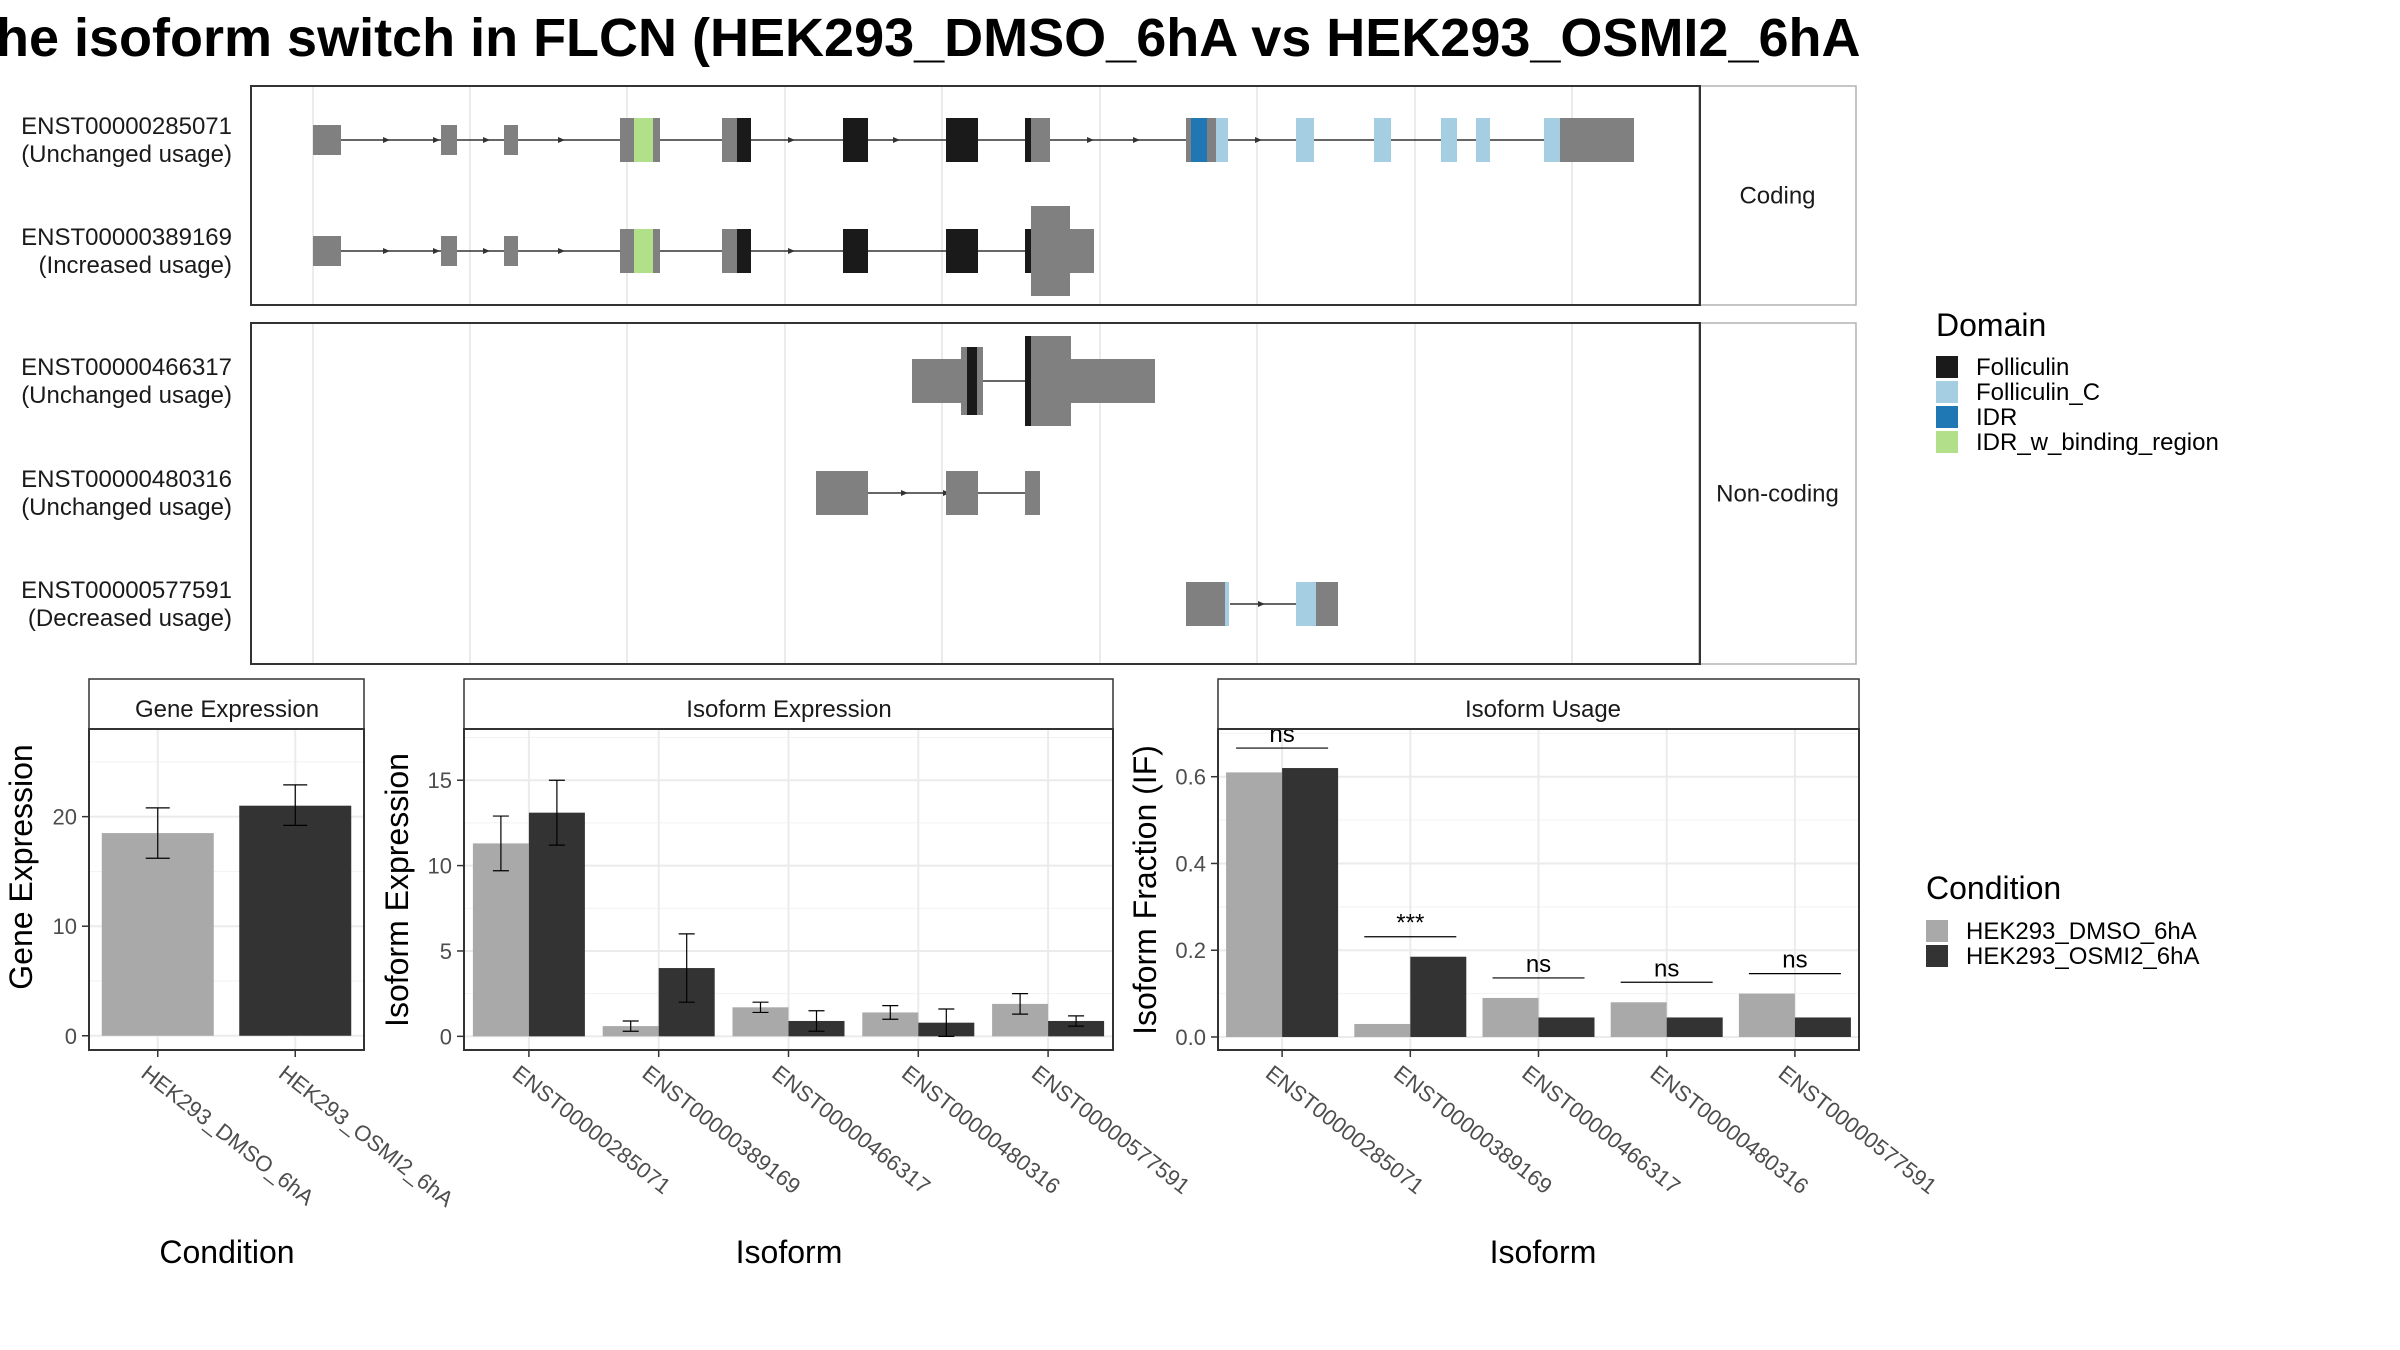 The image size is (2400, 1350). Describe the element at coordinates (226, 1252) in the screenshot. I see `gene-expression-x-axis-title: Condition` at that location.